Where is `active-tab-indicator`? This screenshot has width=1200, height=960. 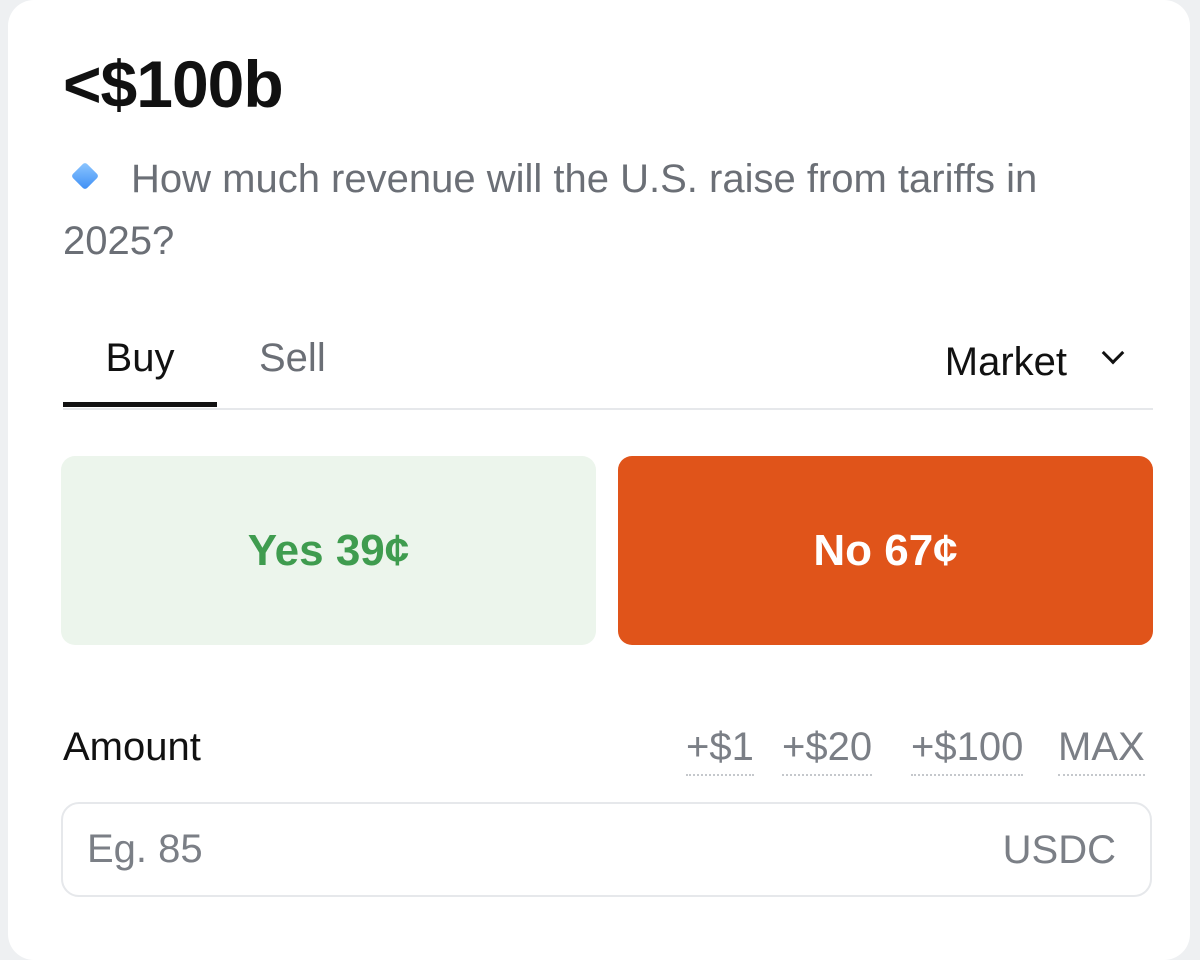 active-tab-indicator is located at coordinates (140, 404).